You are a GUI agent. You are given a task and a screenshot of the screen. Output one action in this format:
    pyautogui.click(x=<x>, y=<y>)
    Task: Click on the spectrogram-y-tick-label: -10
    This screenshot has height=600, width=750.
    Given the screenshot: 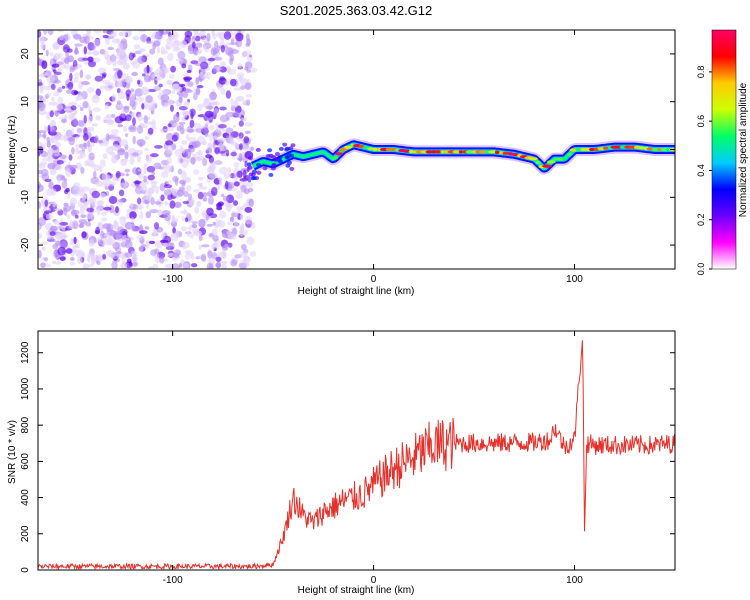 What is the action you would take?
    pyautogui.click(x=25, y=197)
    